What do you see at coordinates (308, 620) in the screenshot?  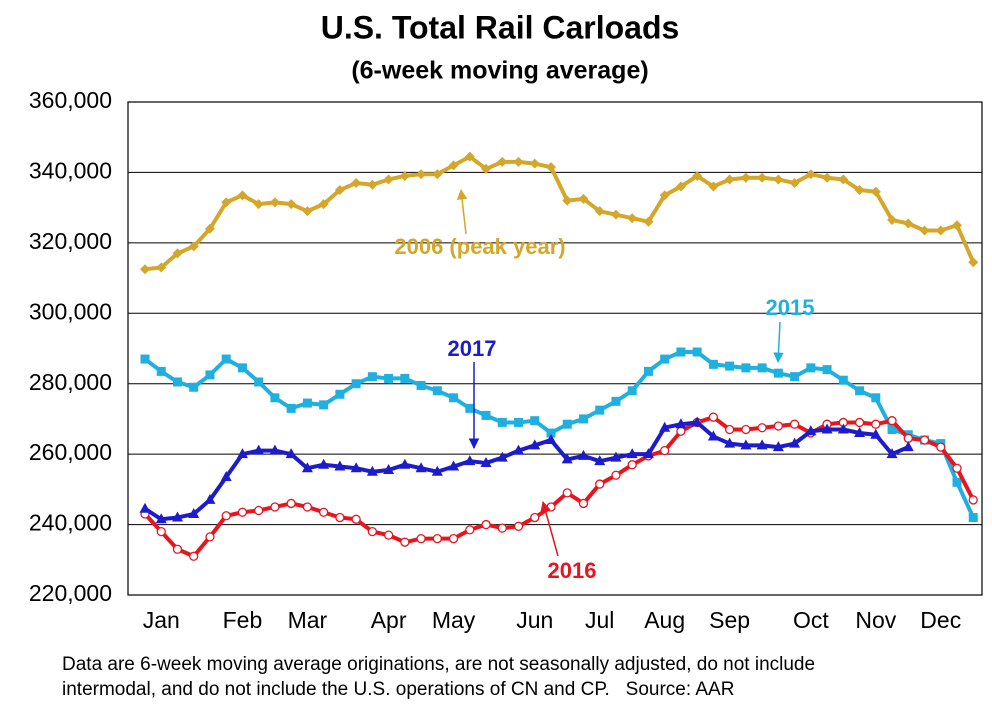 I see `x-tick-label: Mar` at bounding box center [308, 620].